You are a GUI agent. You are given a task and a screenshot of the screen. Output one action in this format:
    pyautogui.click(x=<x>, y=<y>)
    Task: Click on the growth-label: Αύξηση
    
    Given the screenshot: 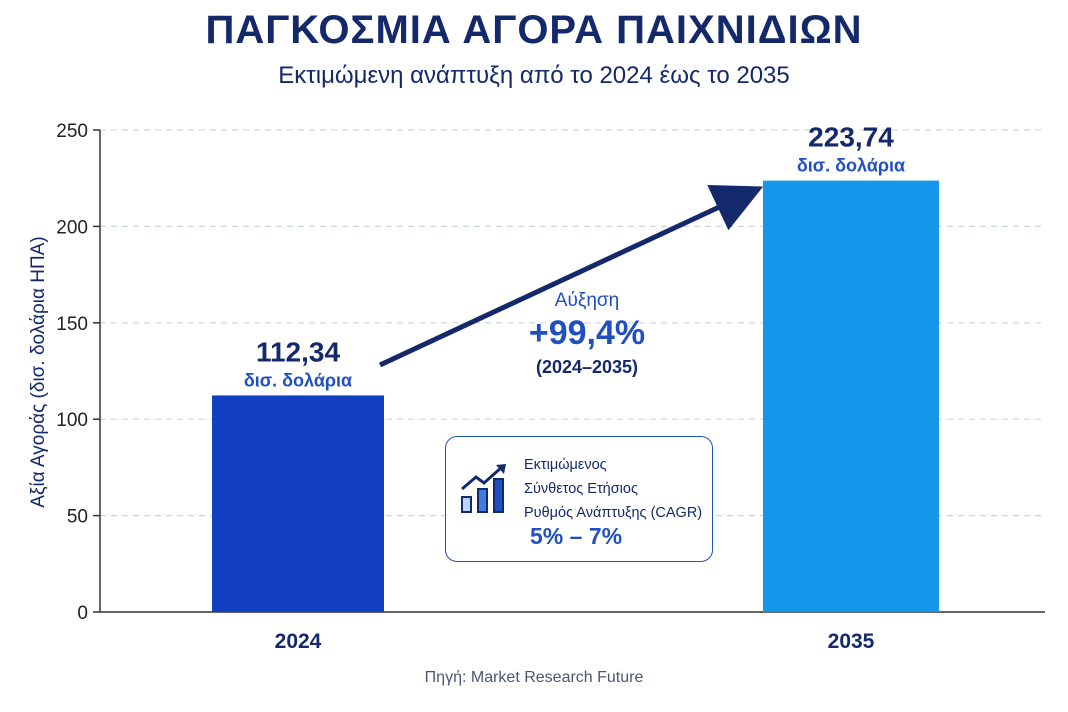 What is the action you would take?
    pyautogui.click(x=587, y=300)
    